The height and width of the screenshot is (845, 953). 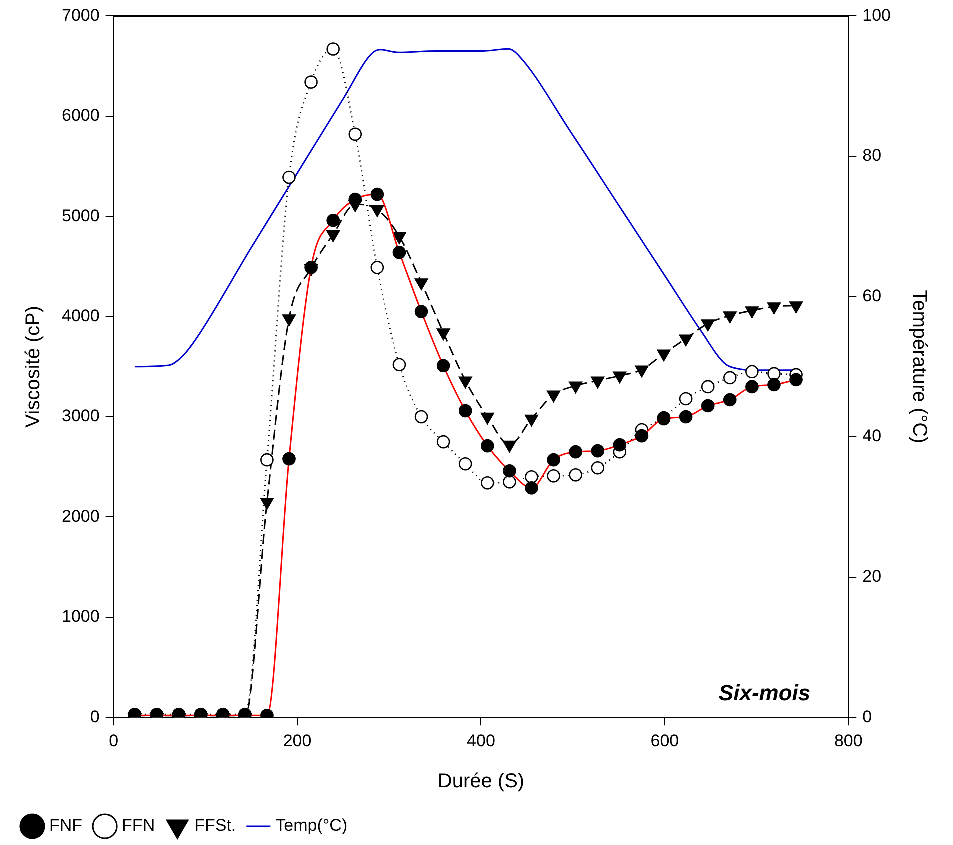 I want to click on y-tick-label: 7000, so click(x=81, y=15).